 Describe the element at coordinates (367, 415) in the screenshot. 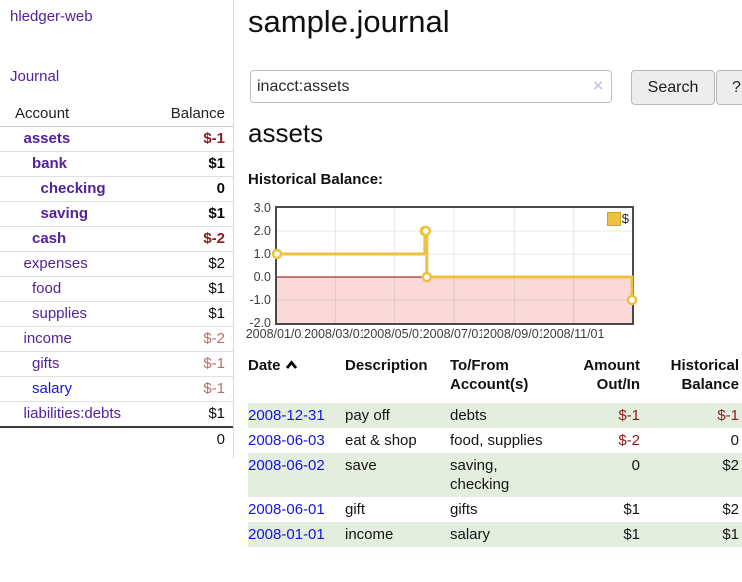

I see `transaction-description: pay off` at that location.